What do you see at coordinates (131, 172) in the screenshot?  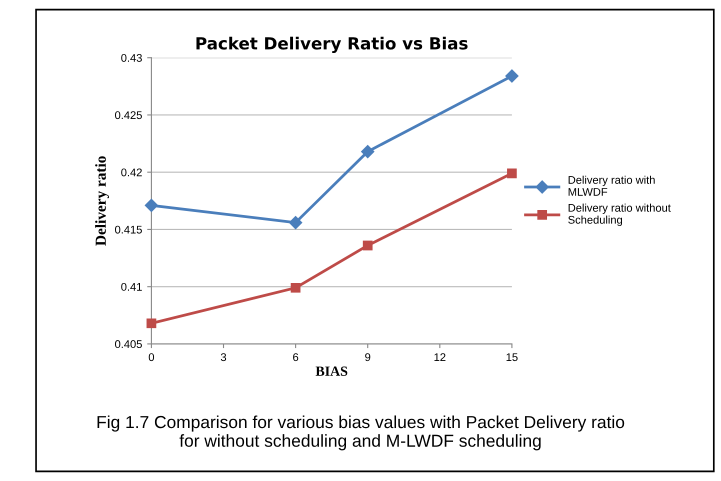 I see `y-tick-label: 0.42` at bounding box center [131, 172].